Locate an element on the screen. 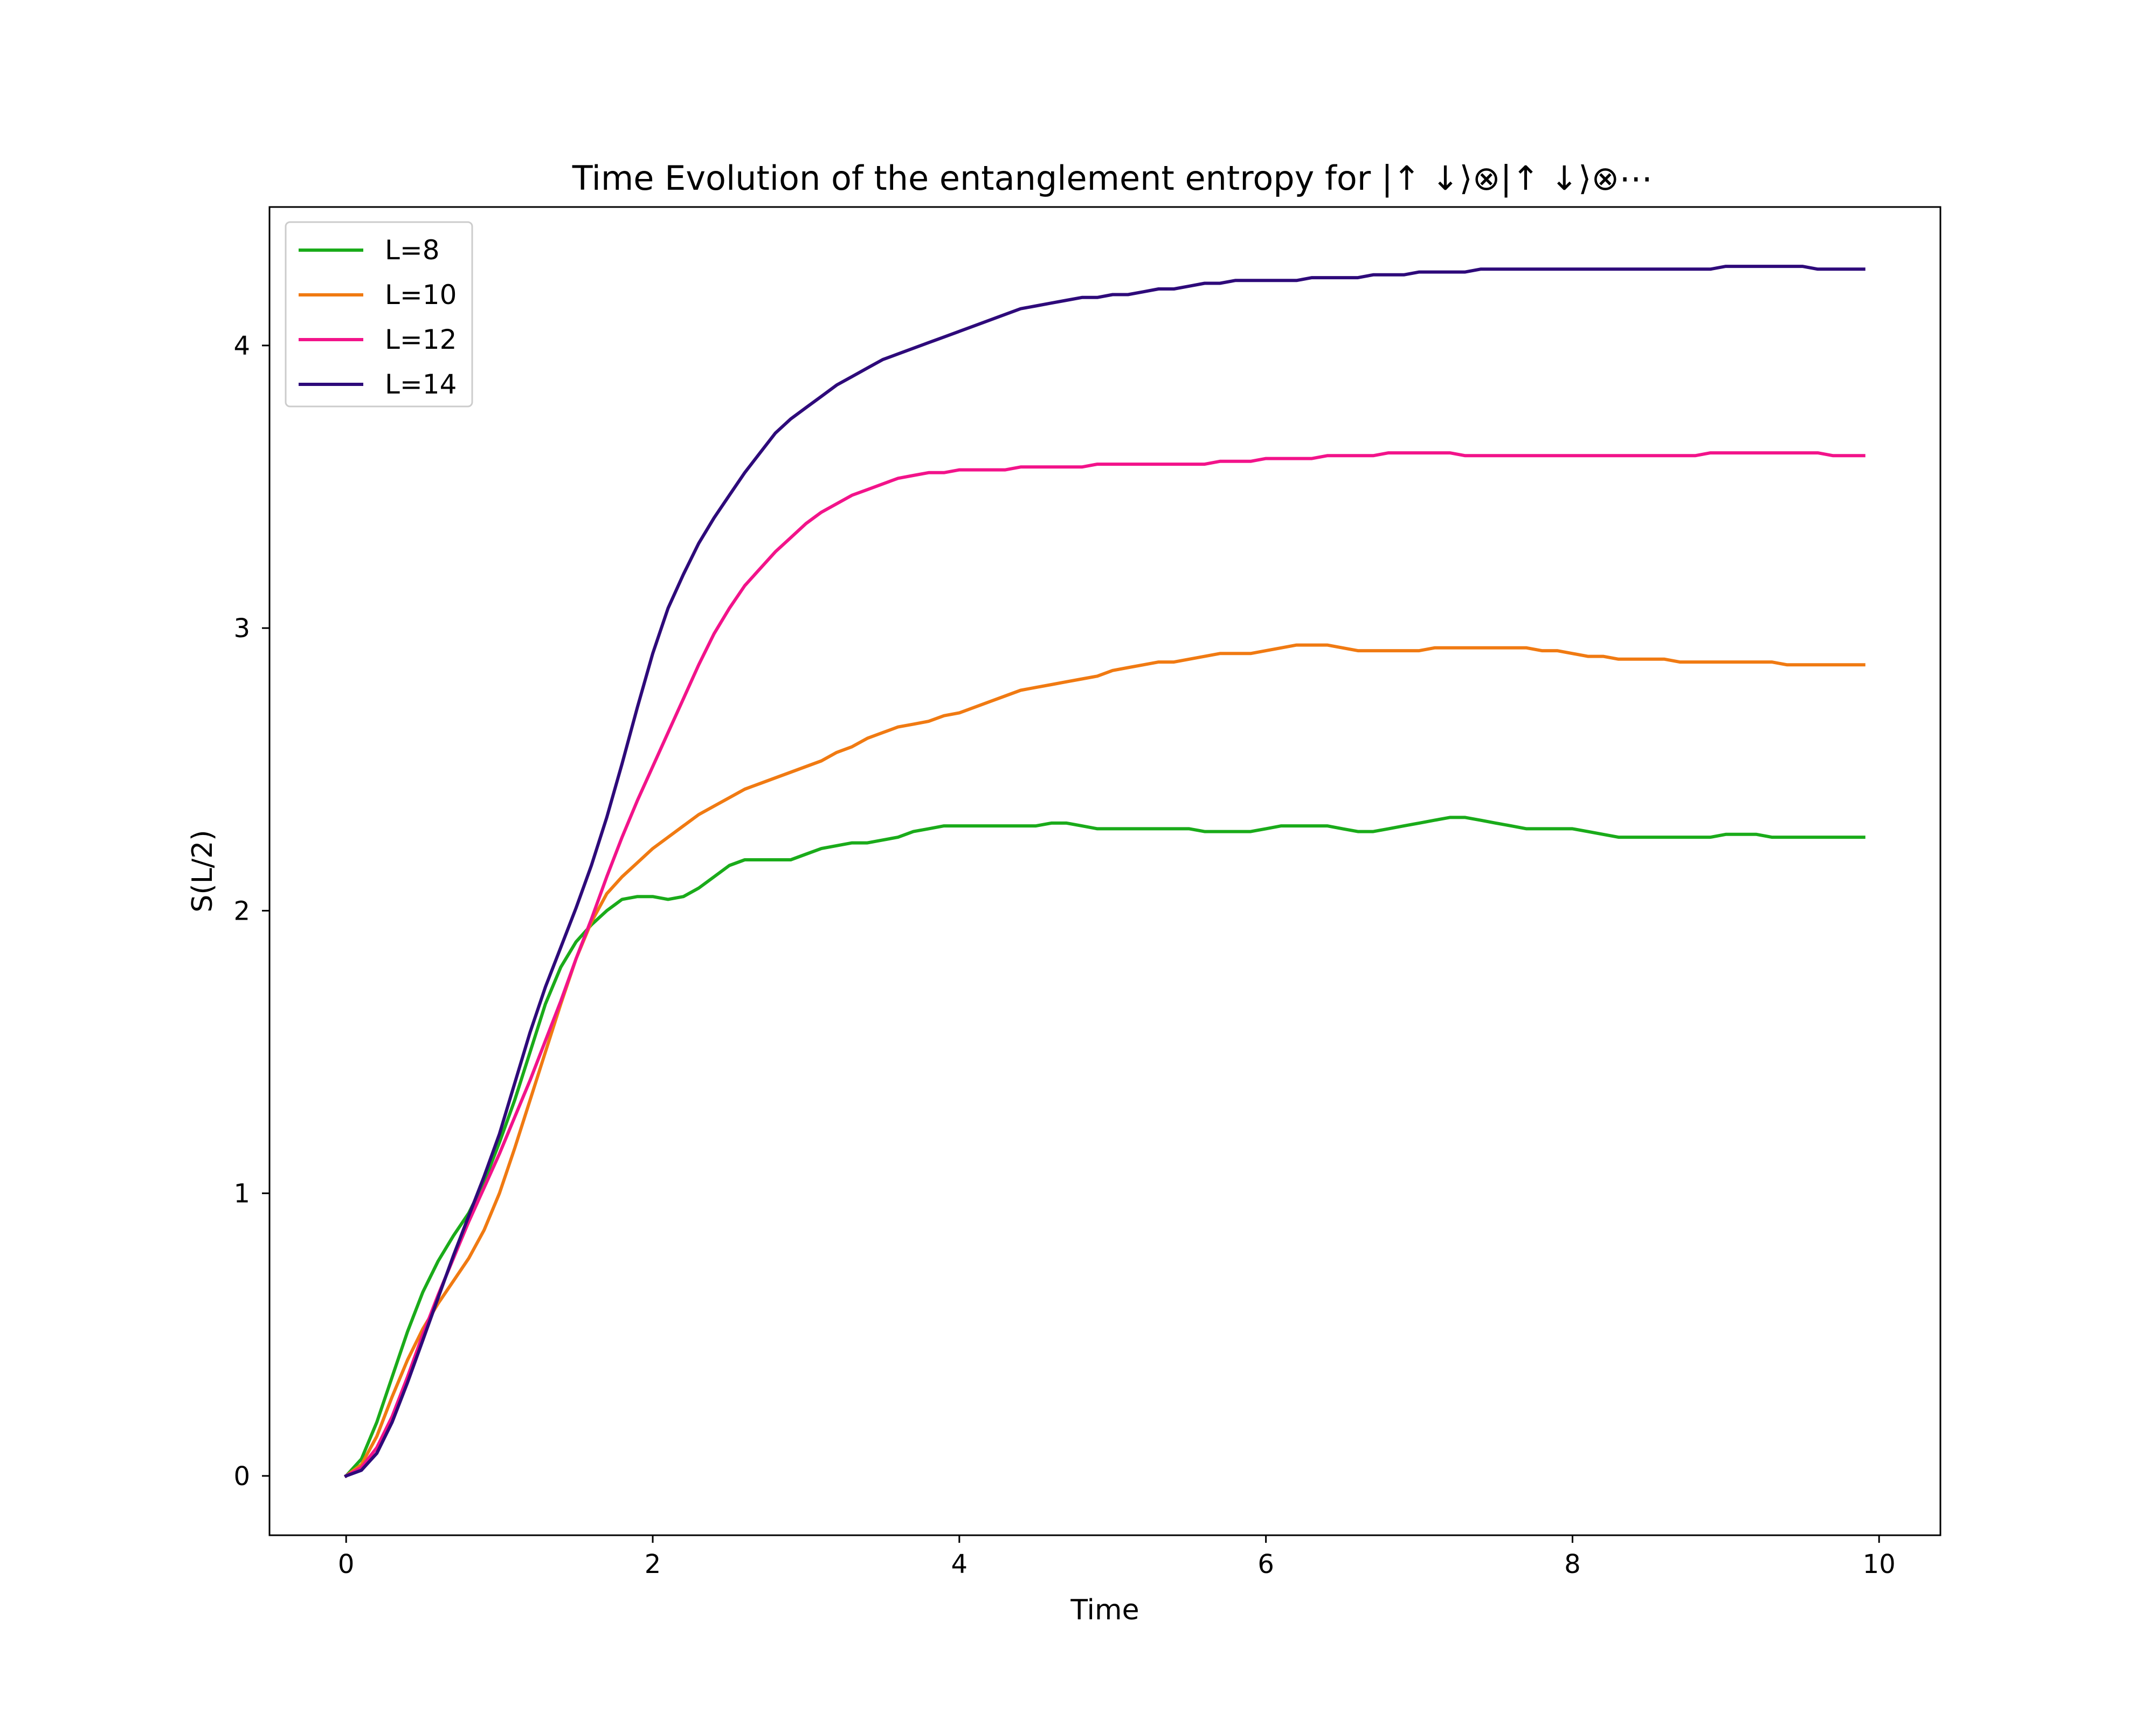 The image size is (2156, 1725). x-tick-label: 2 is located at coordinates (653, 1564).